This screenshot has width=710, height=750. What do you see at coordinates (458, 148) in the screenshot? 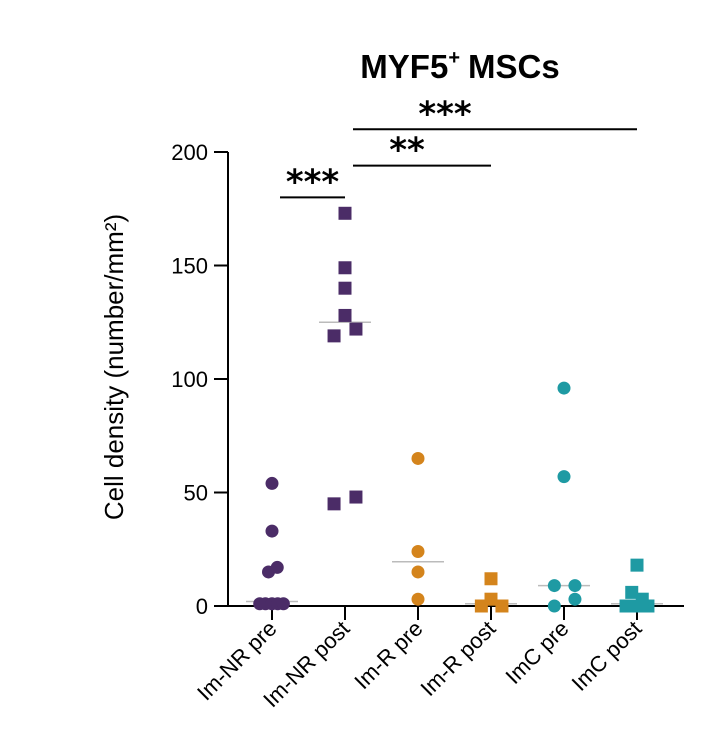
I see `significance-brackets: ********` at bounding box center [458, 148].